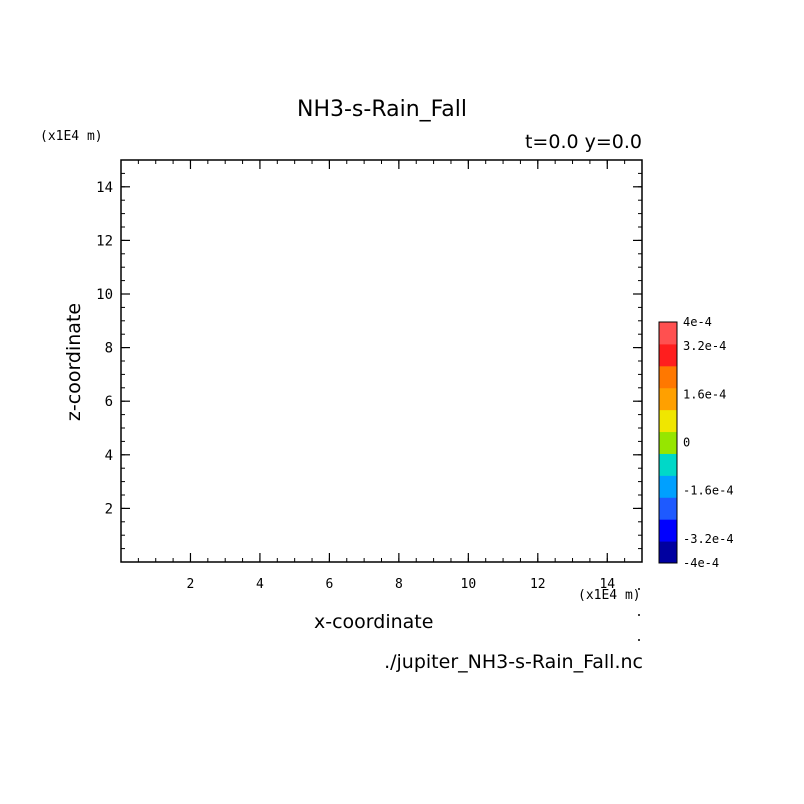  Describe the element at coordinates (260, 584) in the screenshot. I see `x-tick-label: 4` at that location.